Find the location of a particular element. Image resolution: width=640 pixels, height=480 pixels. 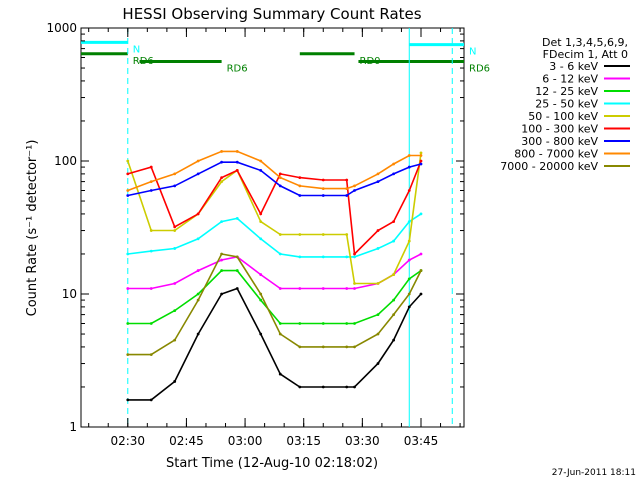

y-tick-label: 10 is located at coordinates (69, 294).